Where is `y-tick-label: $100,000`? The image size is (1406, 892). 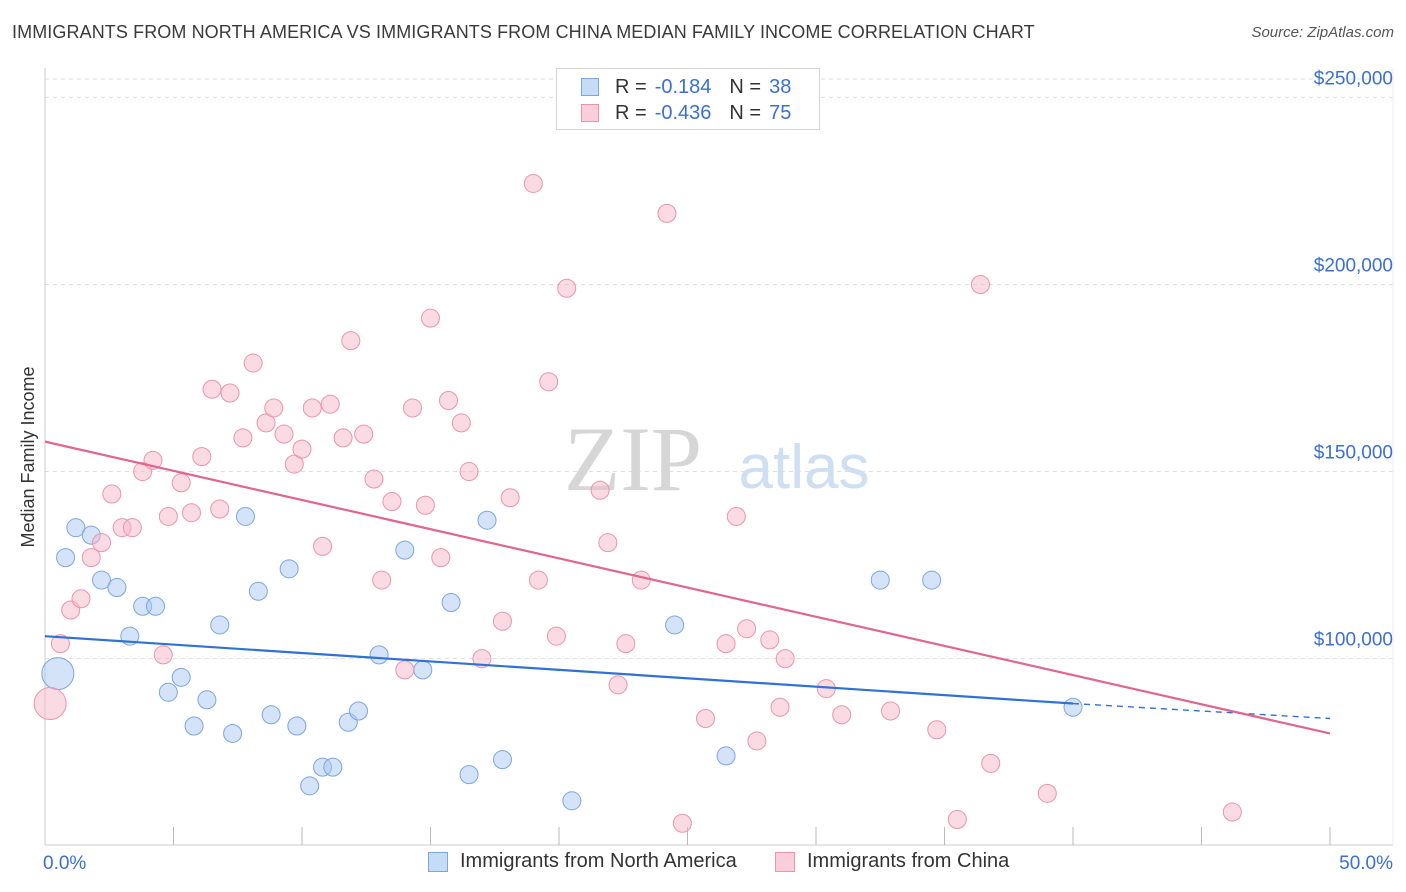
y-tick-label: $100,000 is located at coordinates (1353, 640).